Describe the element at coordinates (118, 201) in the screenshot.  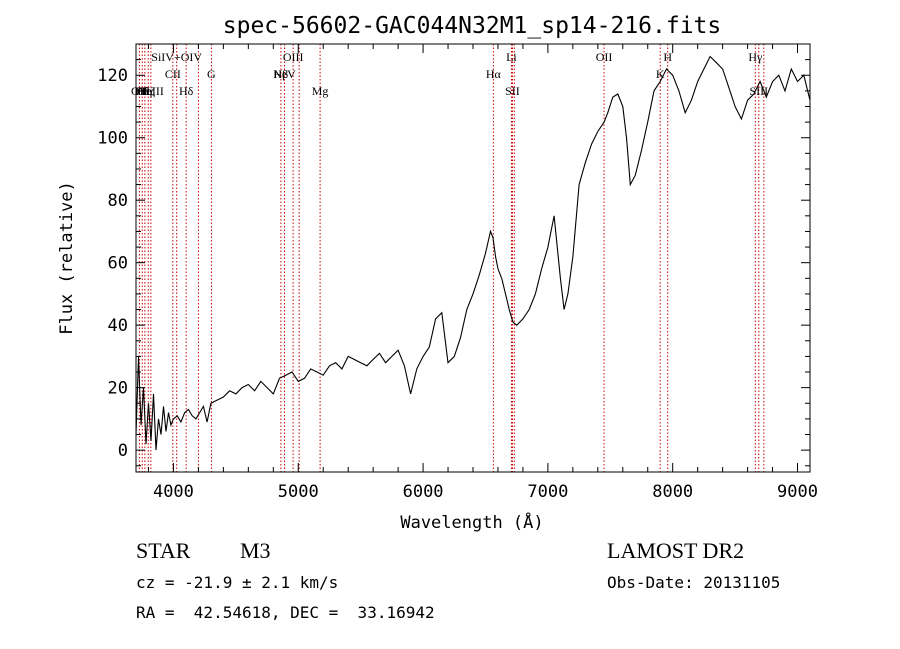
I see `y-tick-label: 80` at that location.